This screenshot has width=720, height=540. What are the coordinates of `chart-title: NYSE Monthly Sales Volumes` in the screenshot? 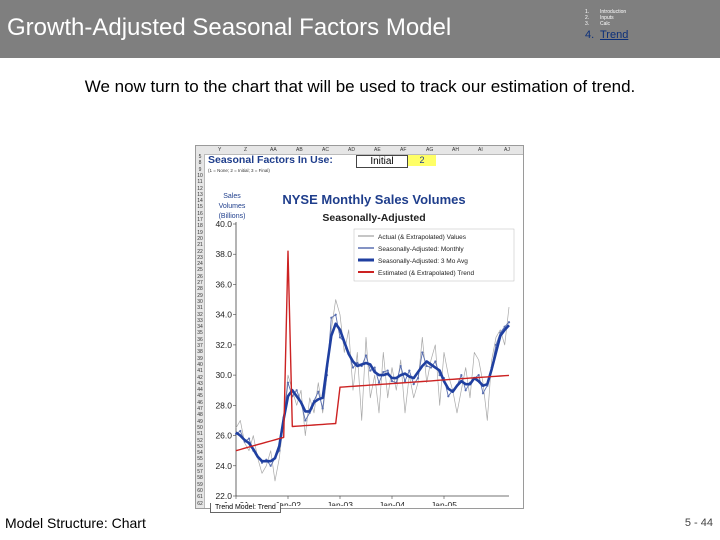 It's located at (373, 199).